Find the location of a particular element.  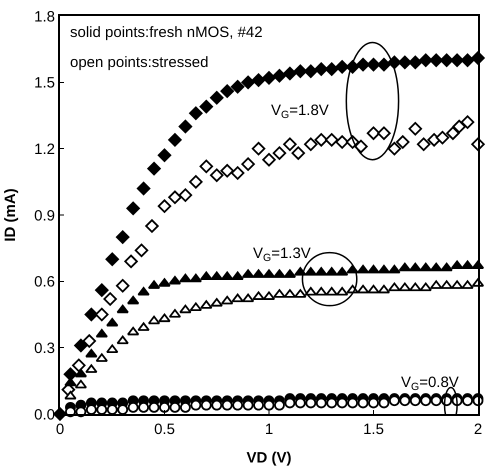

x-tick-label: 0 is located at coordinates (60, 429).